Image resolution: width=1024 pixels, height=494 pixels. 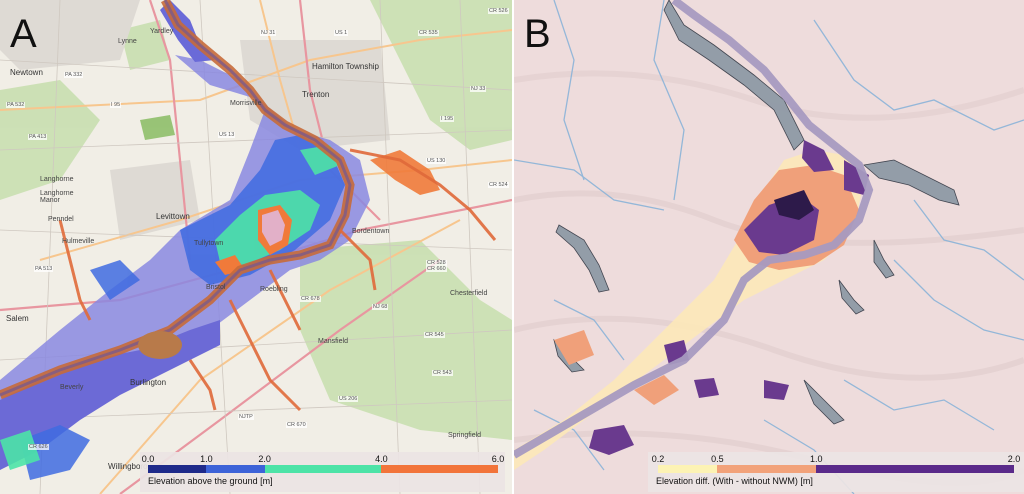 I want to click on road-shield-i195: I 195, so click(x=447, y=119).